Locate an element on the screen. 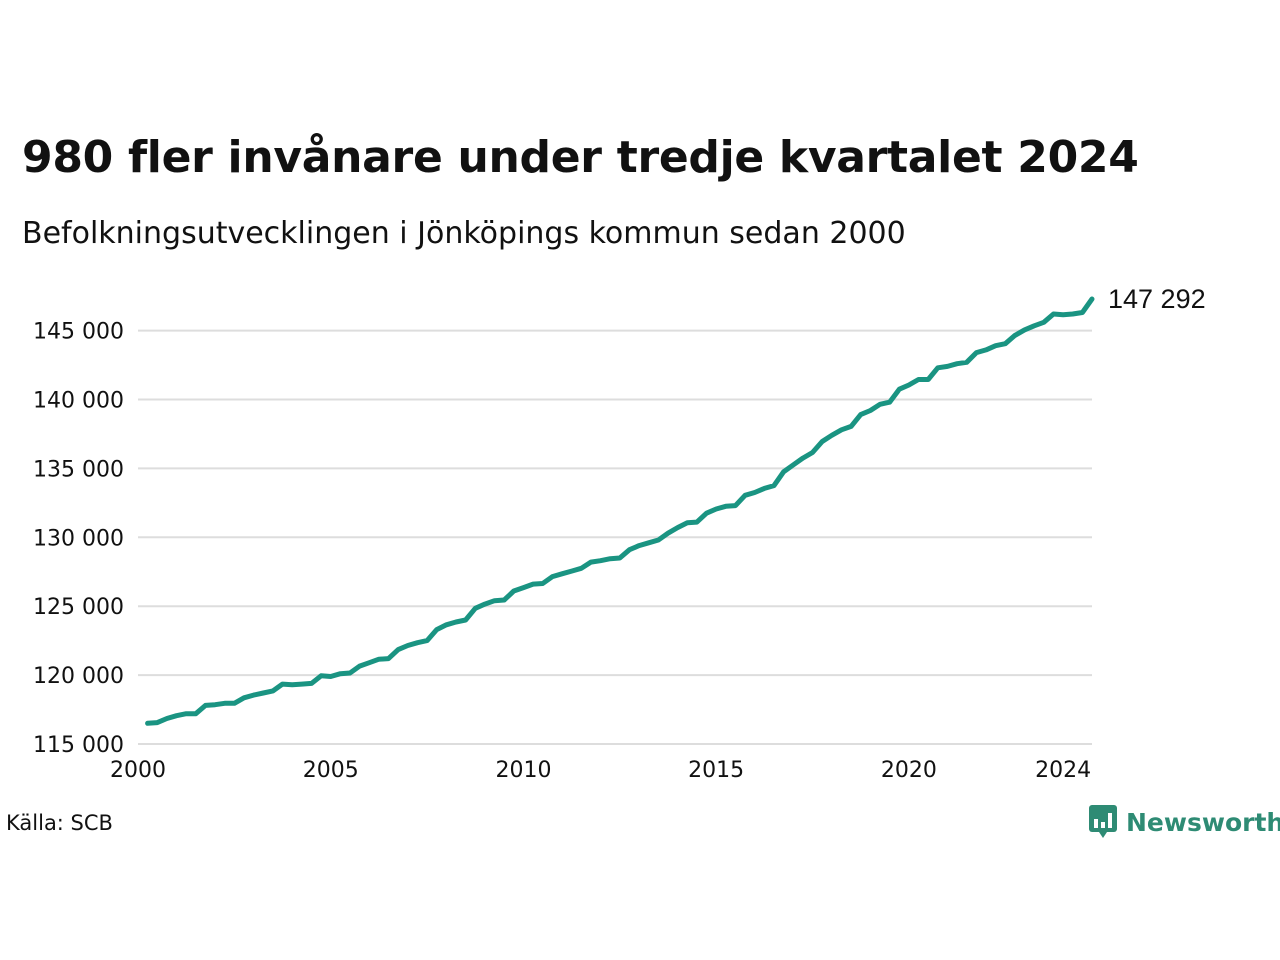 The width and height of the screenshot is (1280, 960). newsworthy-logo-icon is located at coordinates (1103, 821).